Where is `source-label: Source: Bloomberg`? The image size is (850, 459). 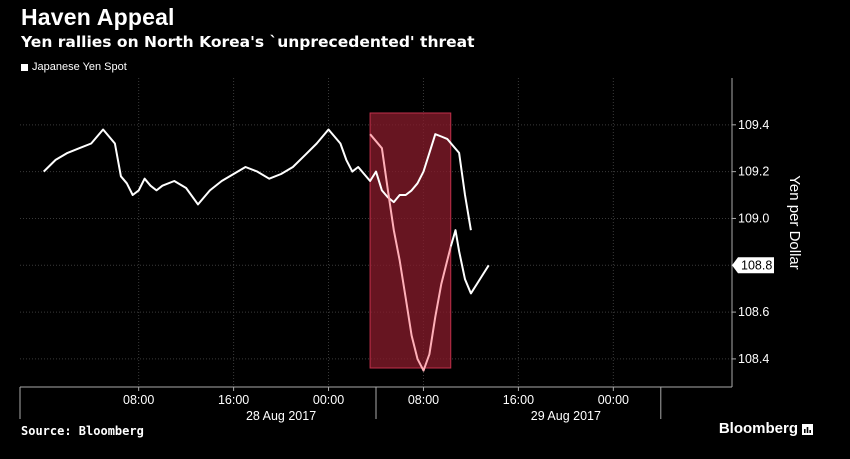 source-label: Source: Bloomberg is located at coordinates (82, 431).